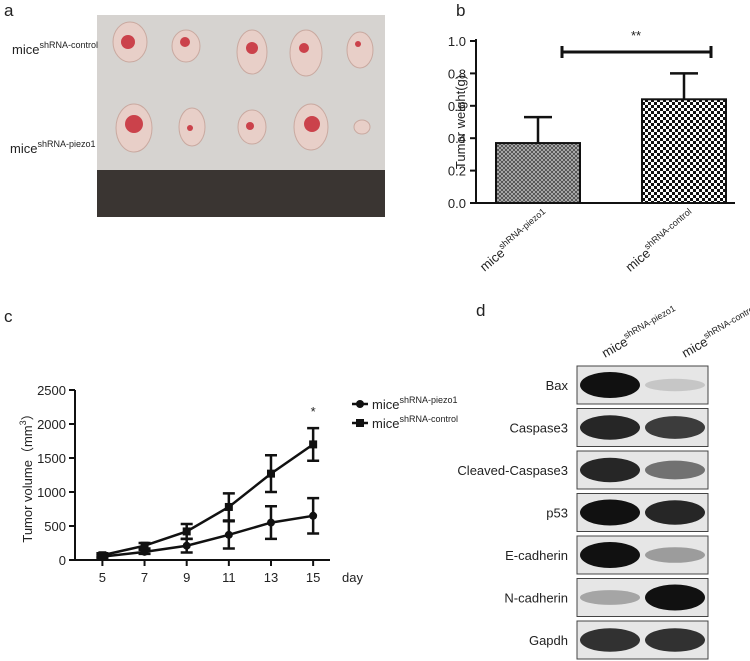  I want to click on y-tick-label: 0.2, so click(457, 171).